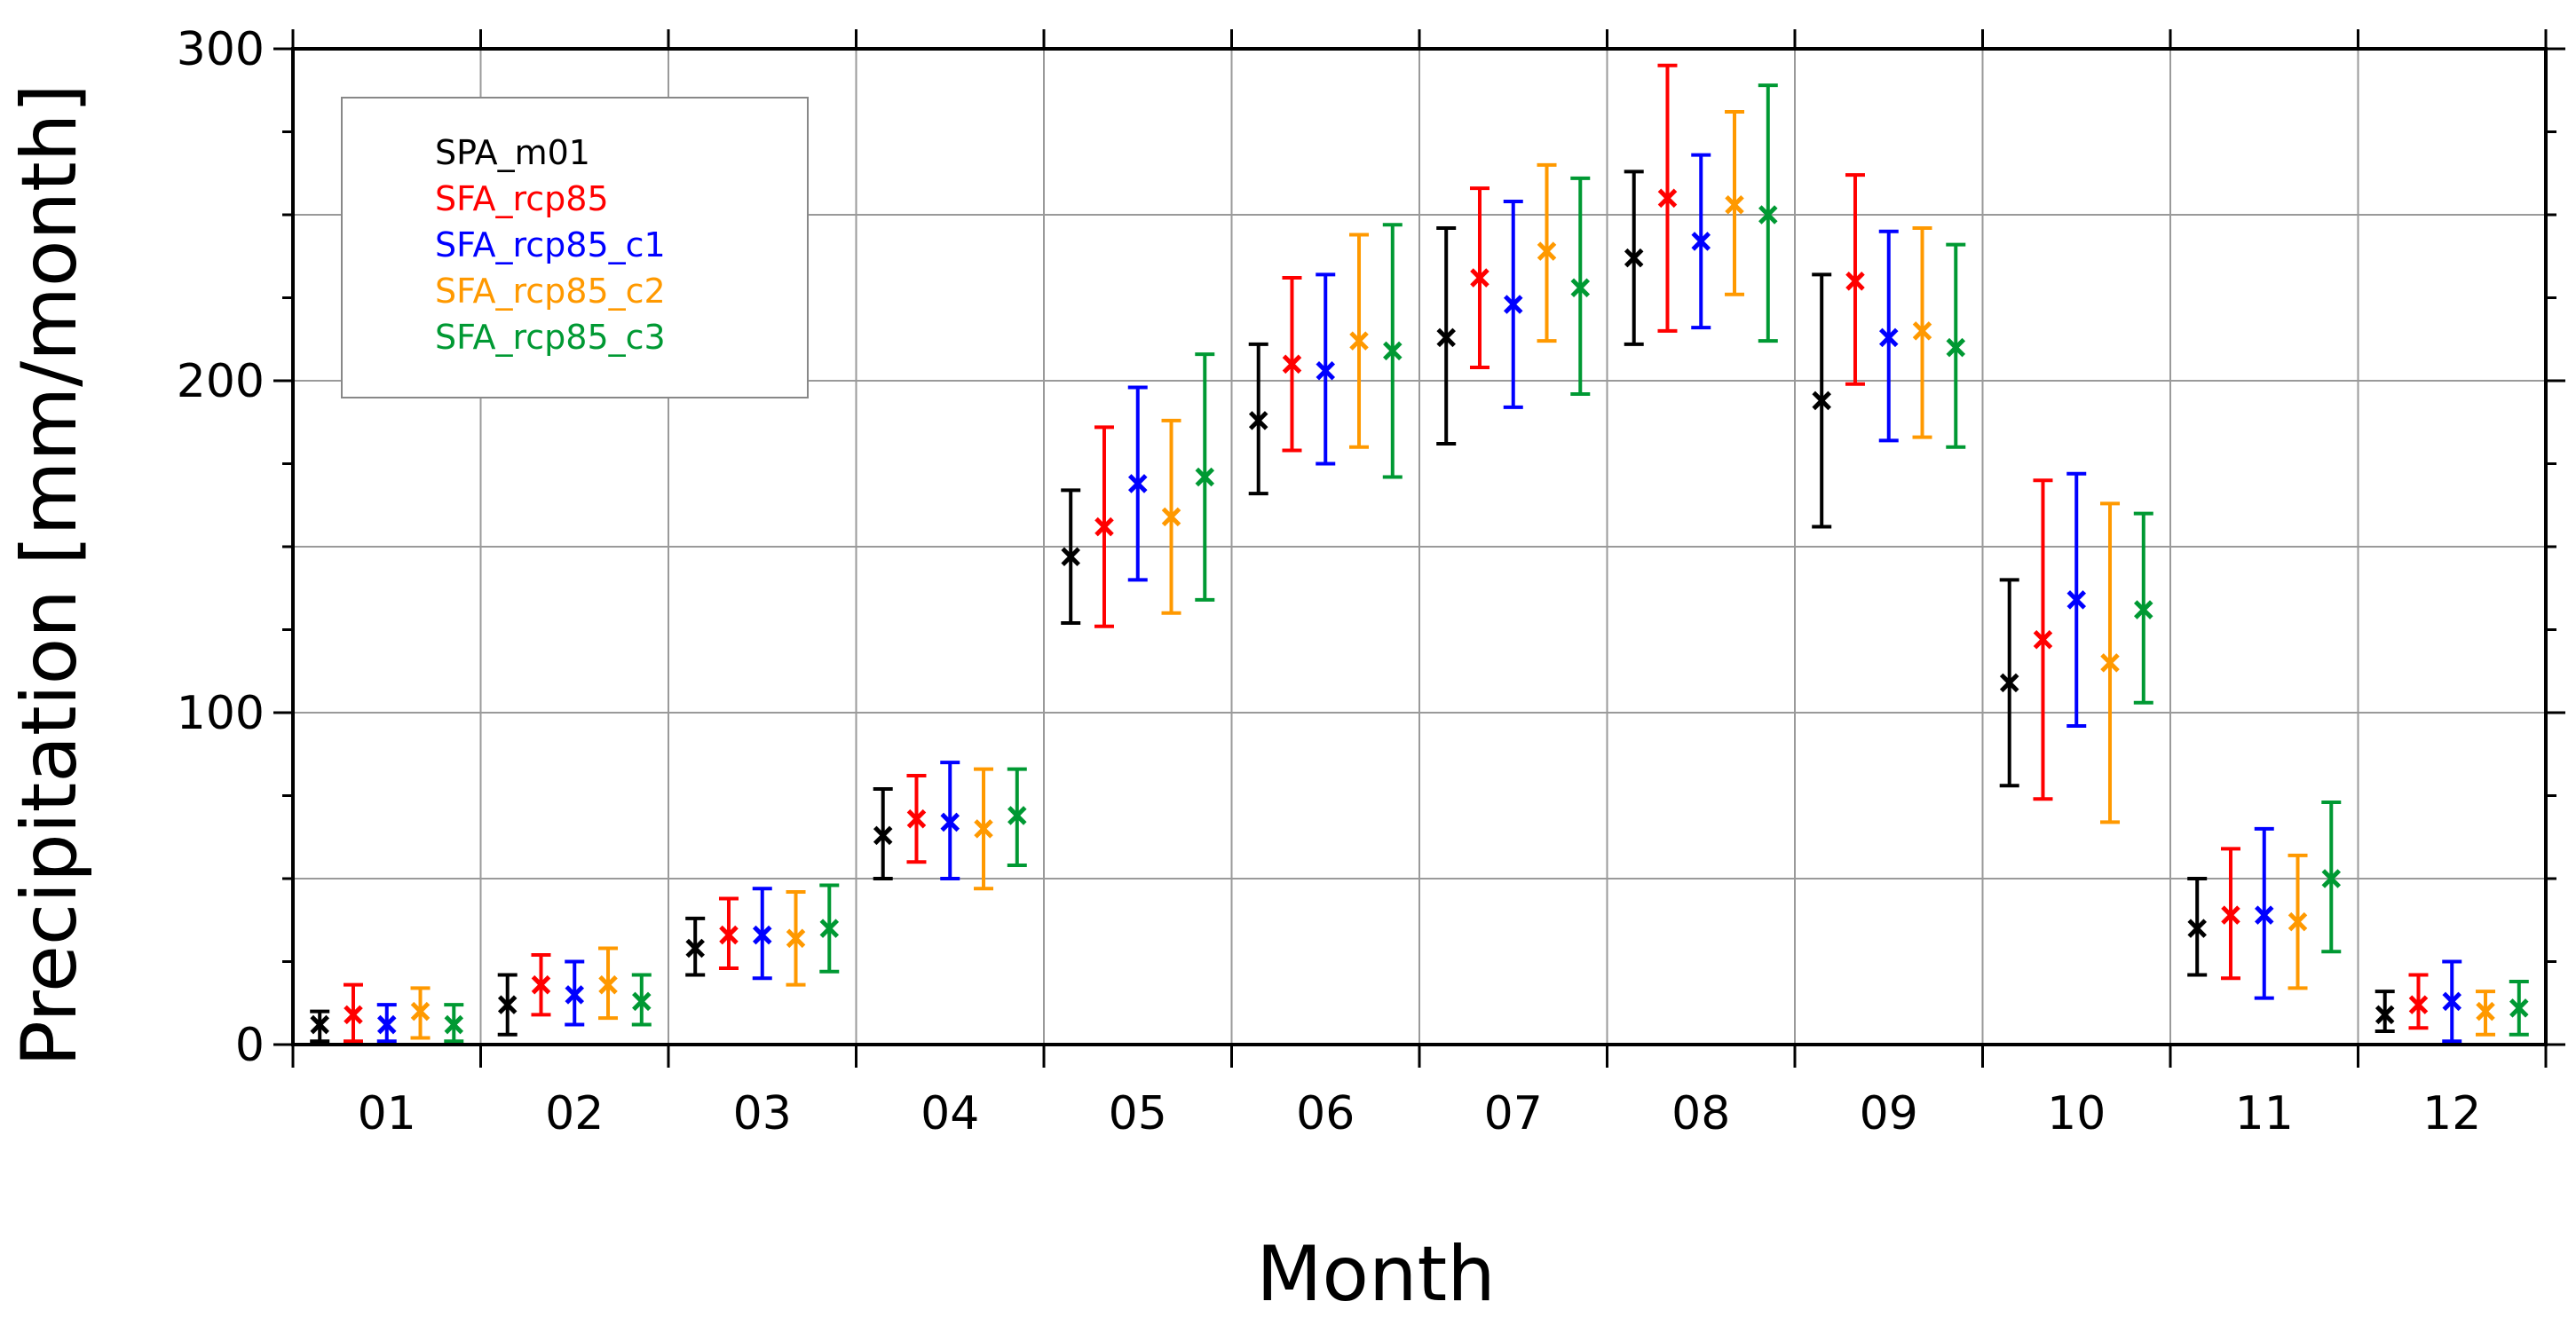 This screenshot has height=1333, width=2576. What do you see at coordinates (2451, 1113) in the screenshot?
I see `x-tick-label: 12` at bounding box center [2451, 1113].